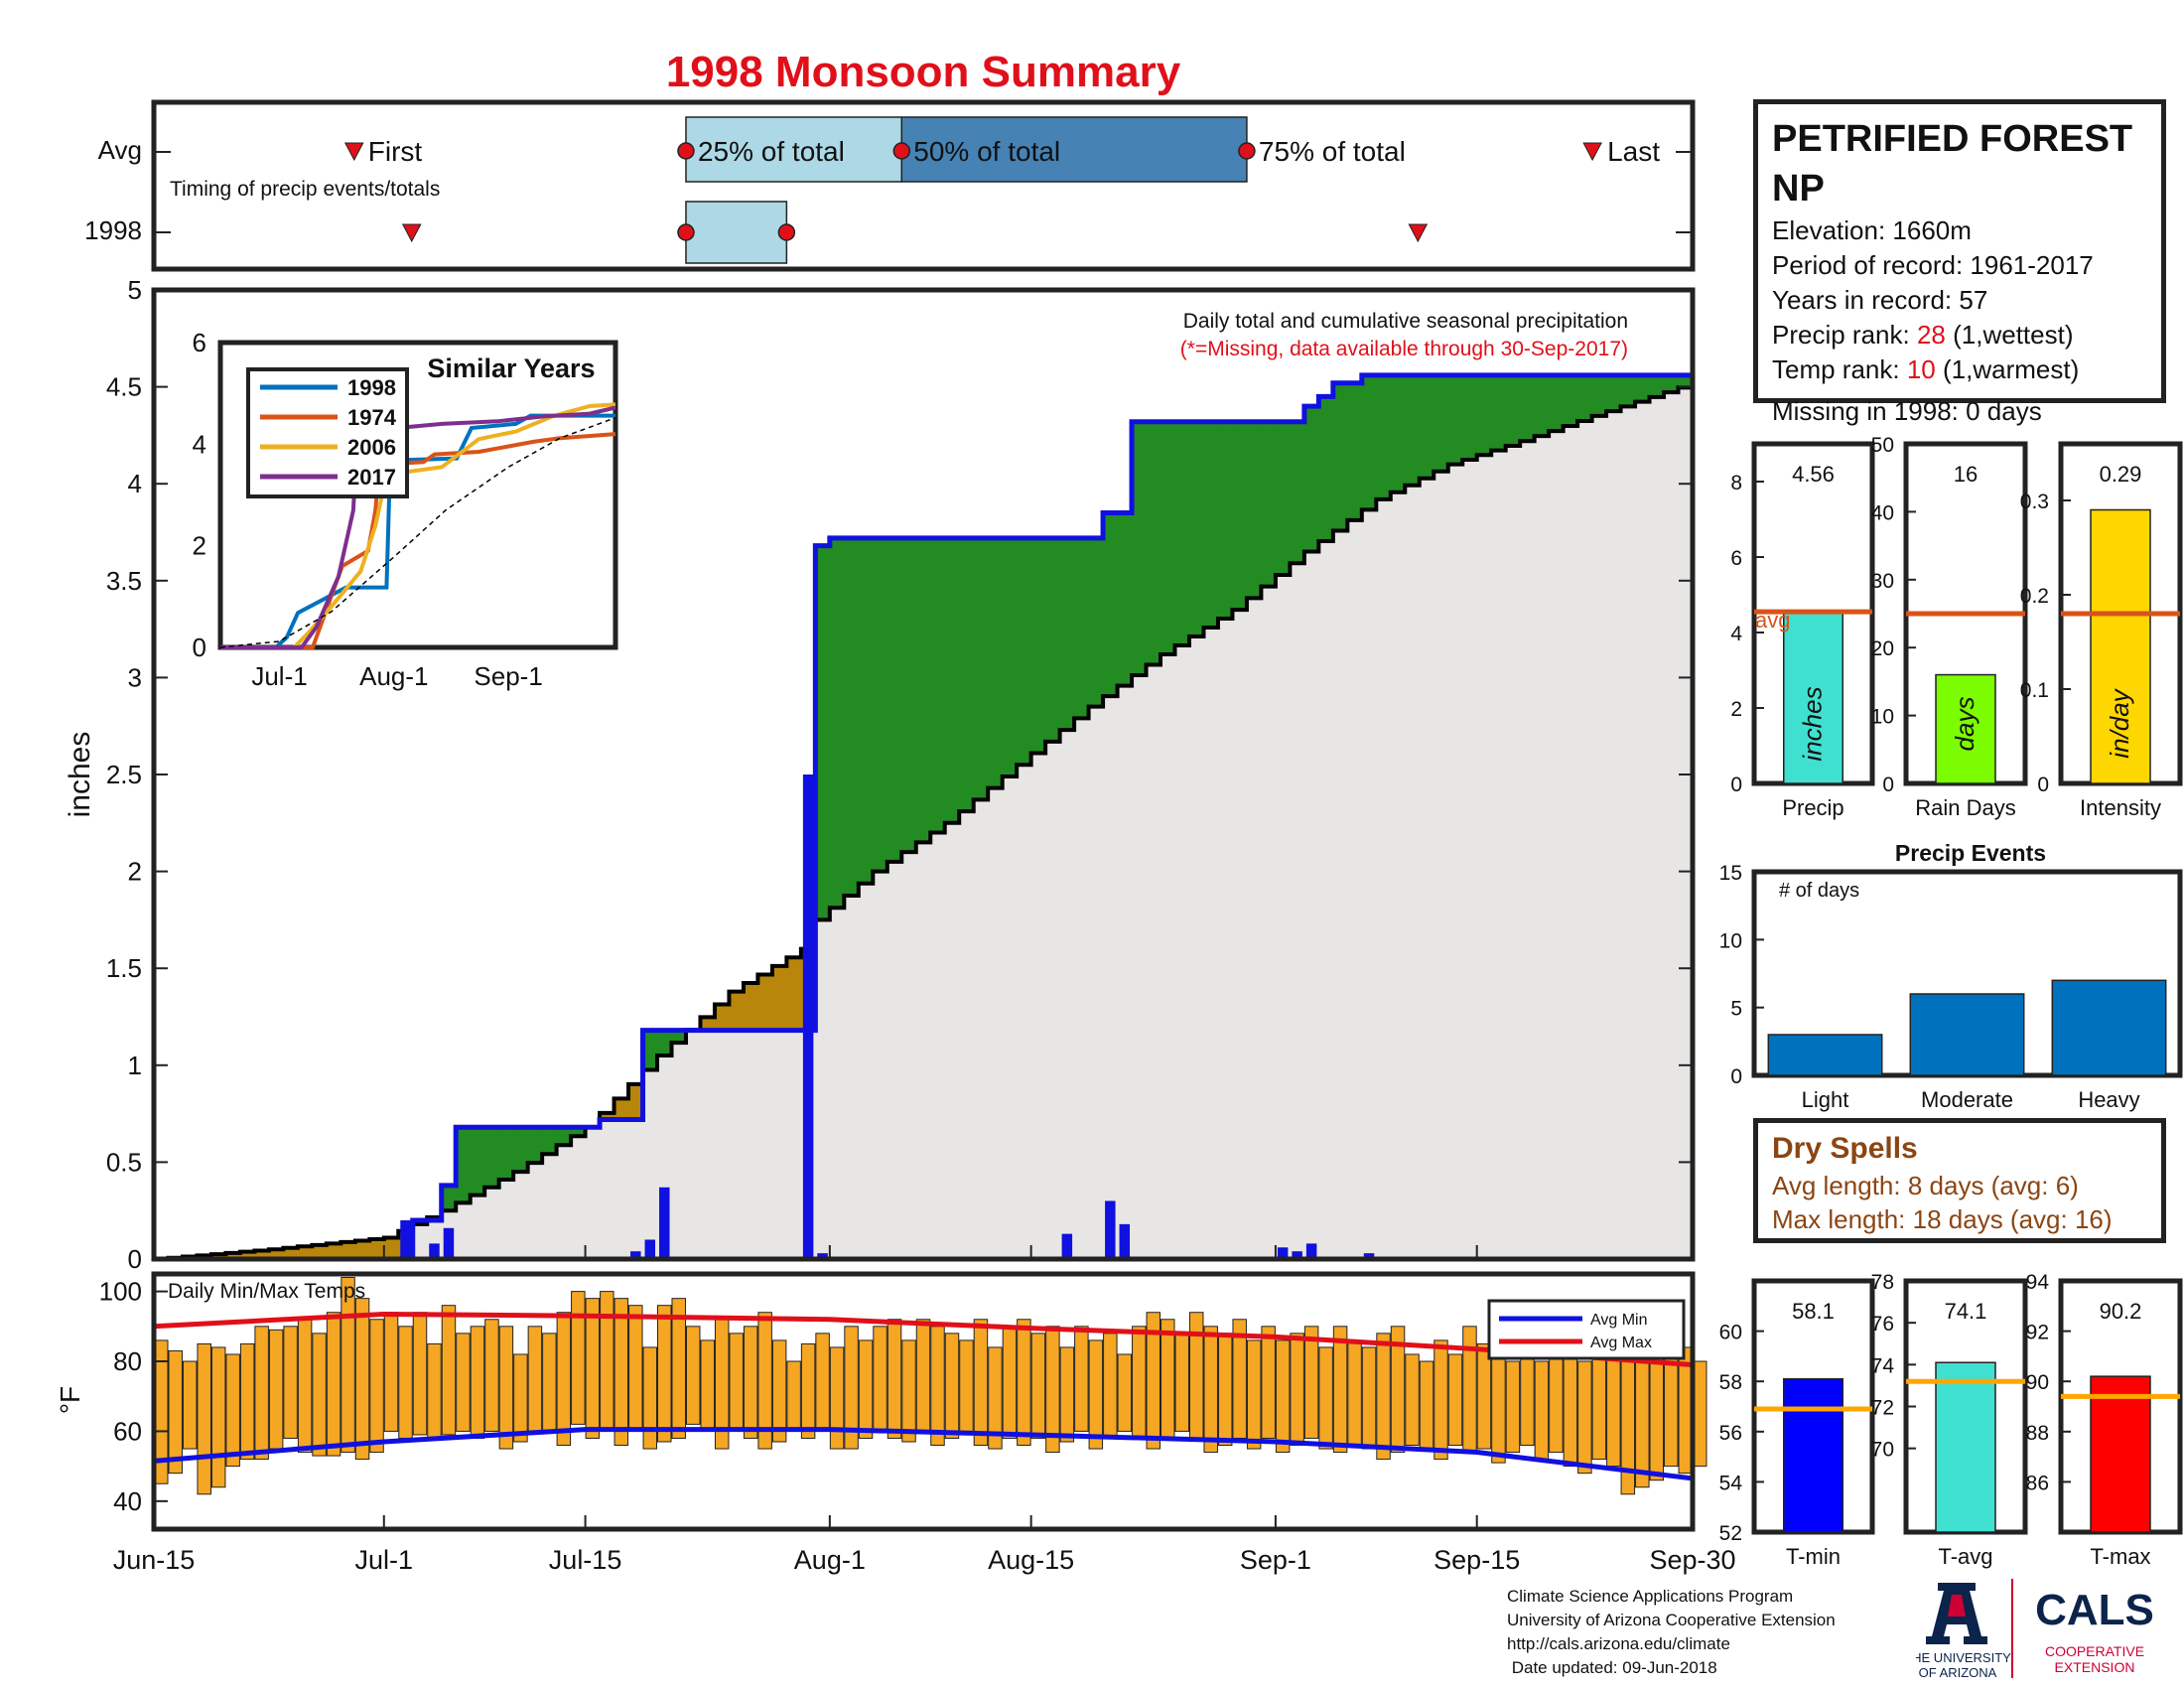  What do you see at coordinates (830, 1560) in the screenshot?
I see `x-tick-label: Aug-1` at bounding box center [830, 1560].